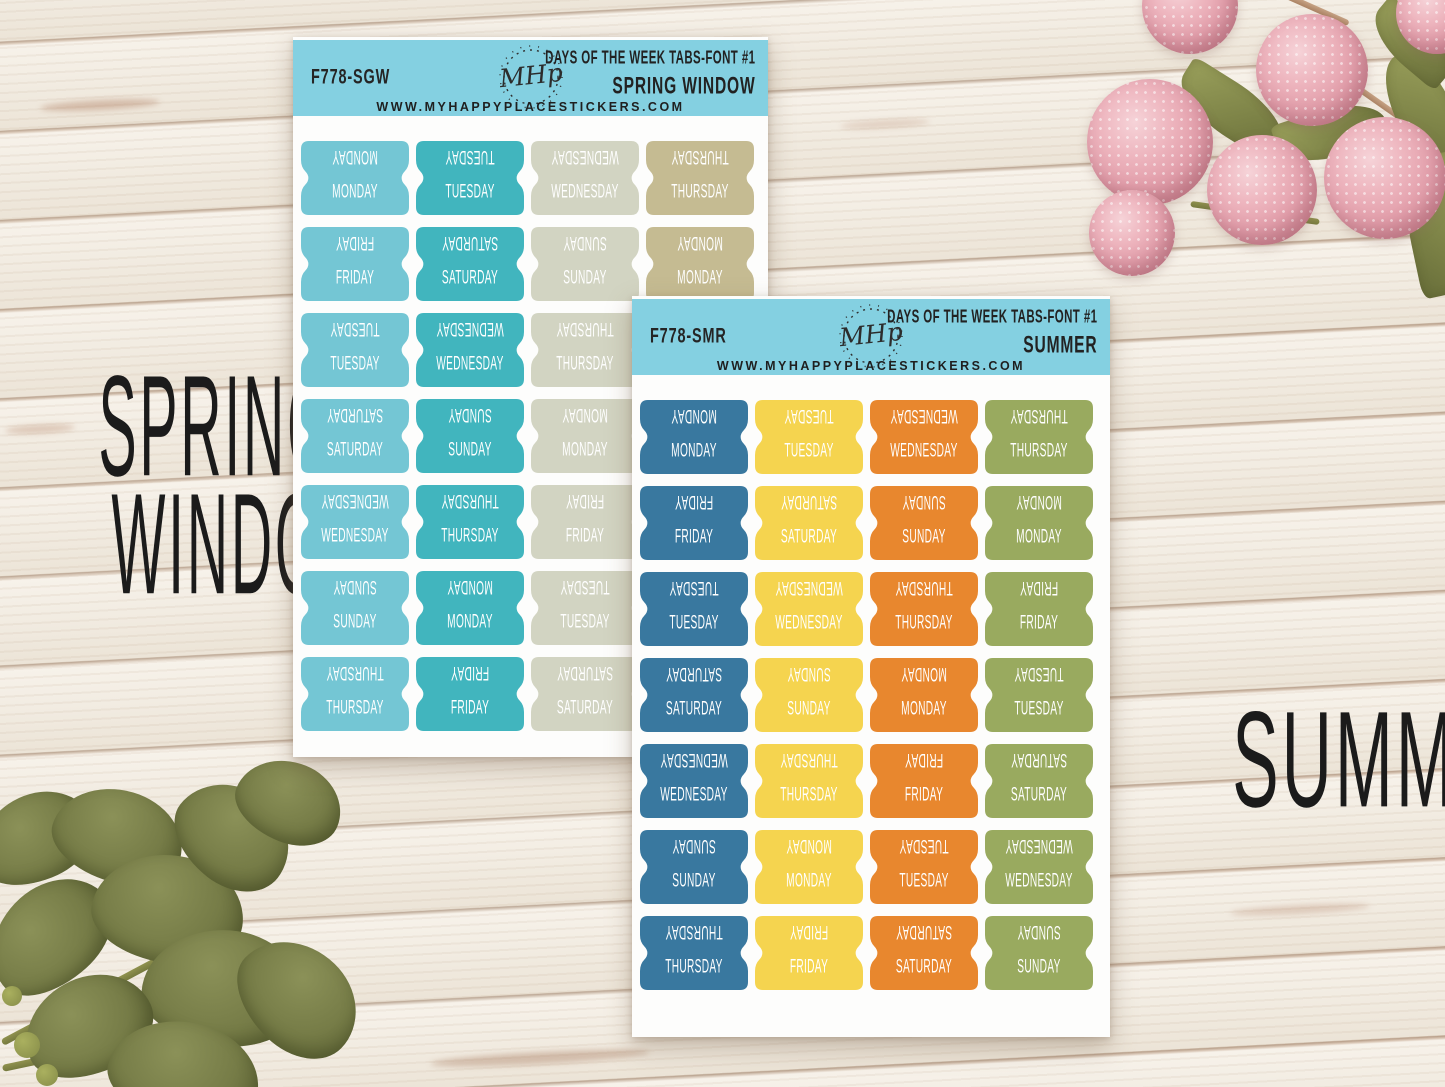 This screenshot has height=1087, width=1445. What do you see at coordinates (991, 316) in the screenshot?
I see `sheet-title: DAYS OF THE WEEK TABS-FONT #1` at bounding box center [991, 316].